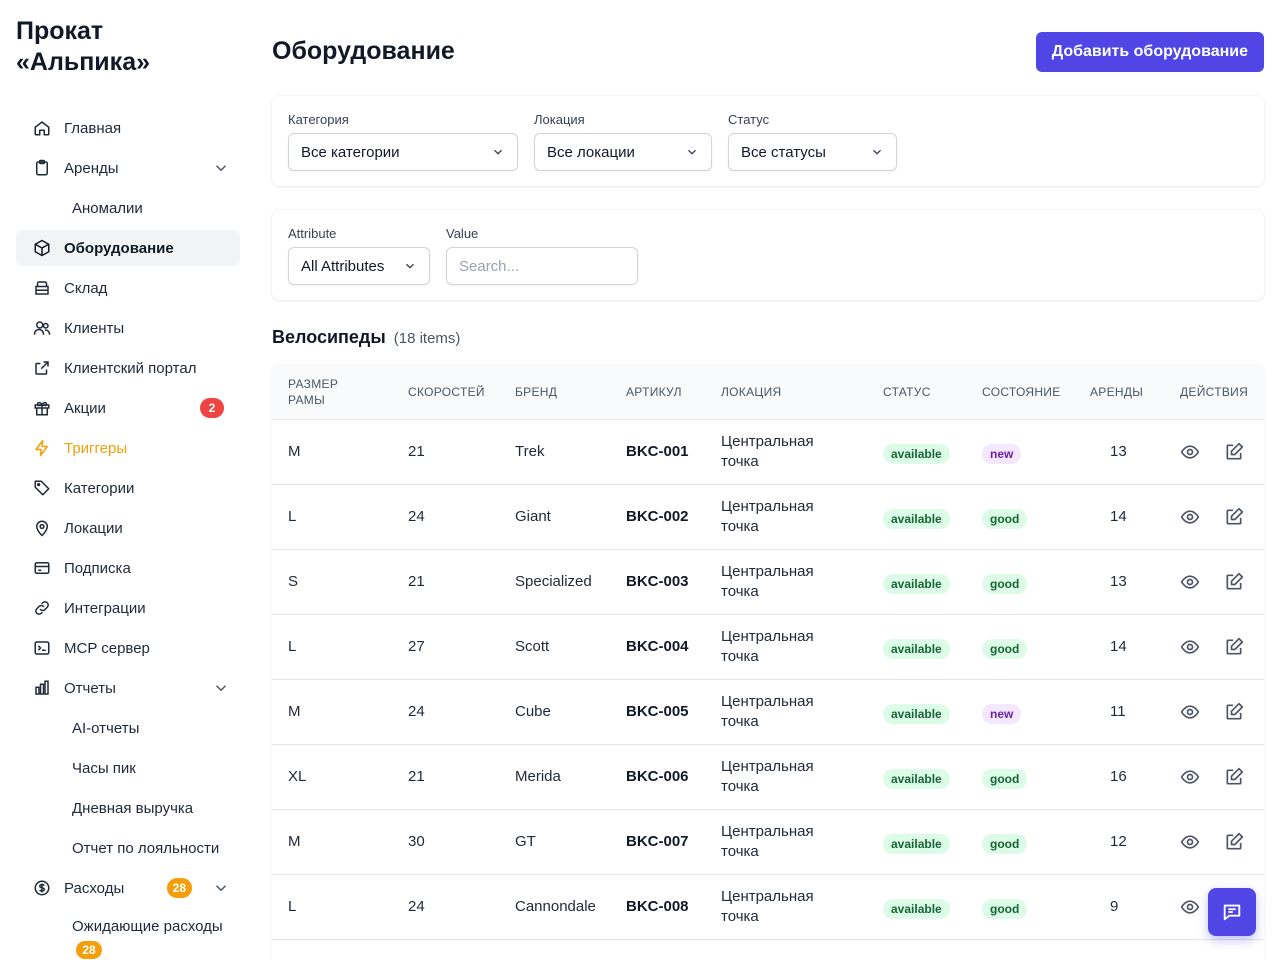 The height and width of the screenshot is (960, 1280). What do you see at coordinates (128, 288) in the screenshot?
I see `sidebar-item-warehouse: Склад` at bounding box center [128, 288].